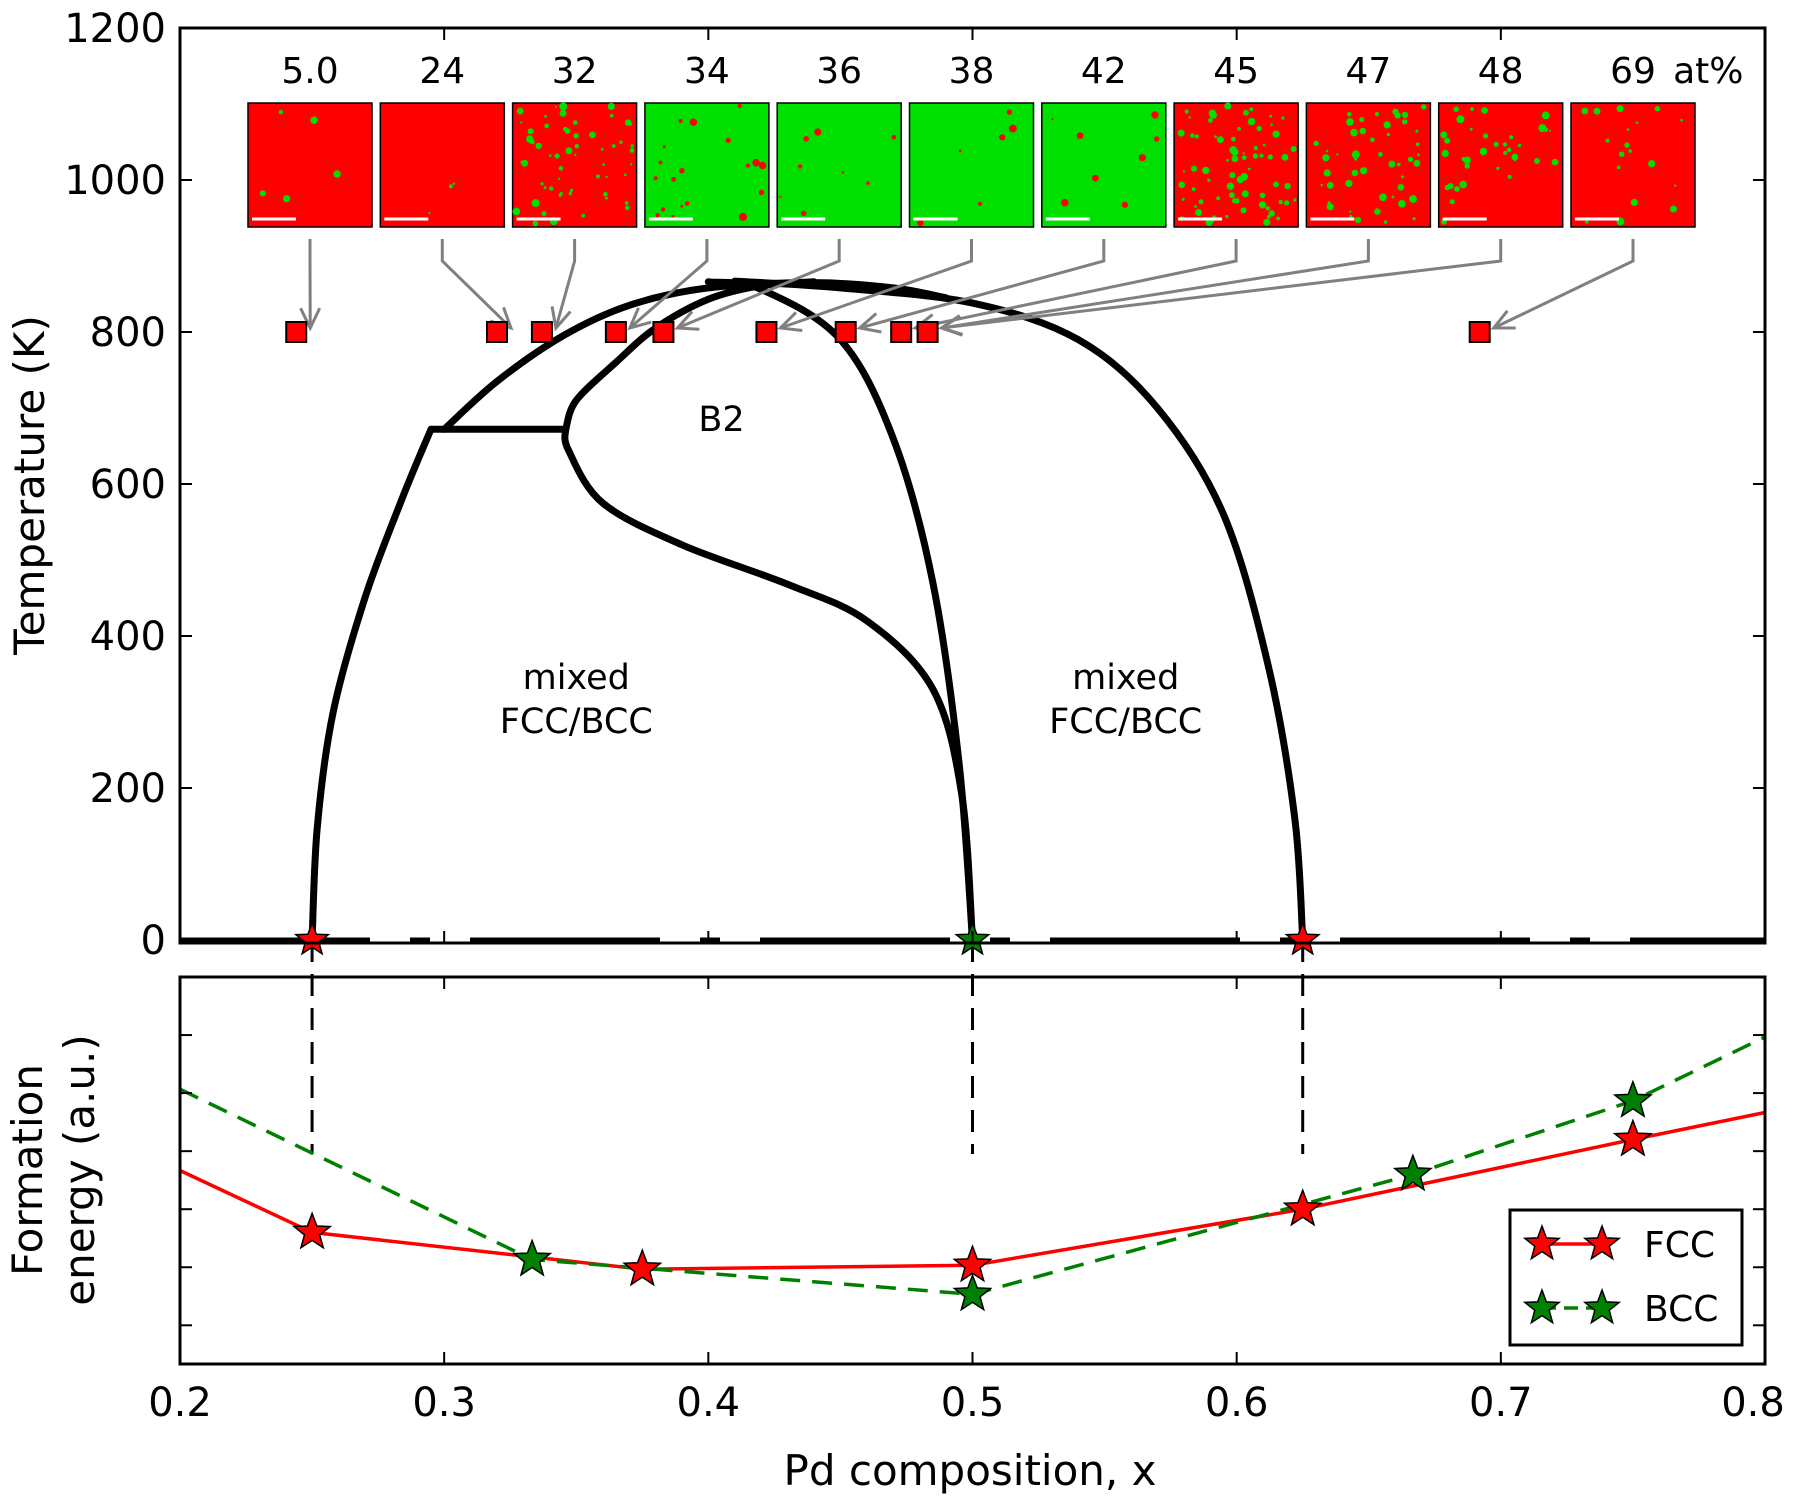  Describe the element at coordinates (995, 139) in the screenshot. I see `microstructure-insets: 5.0 24 32 34 36 38 42 45 47 48 69 at%` at that location.